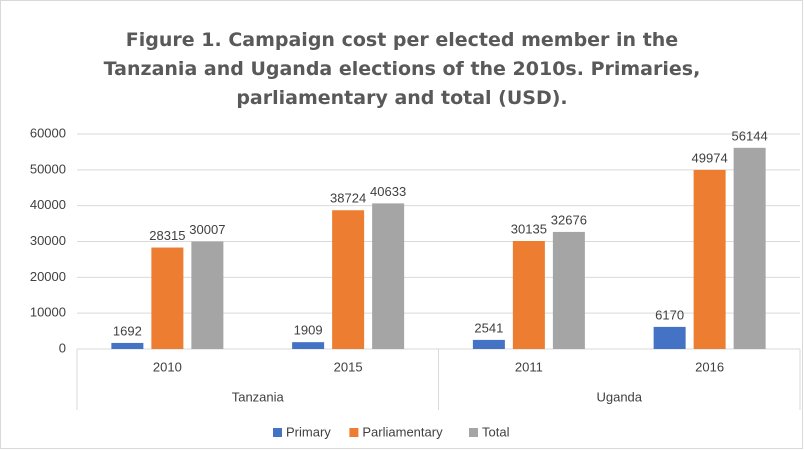 This screenshot has width=804, height=450. What do you see at coordinates (402, 431) in the screenshot?
I see `legend-label: Parliamentary` at bounding box center [402, 431].